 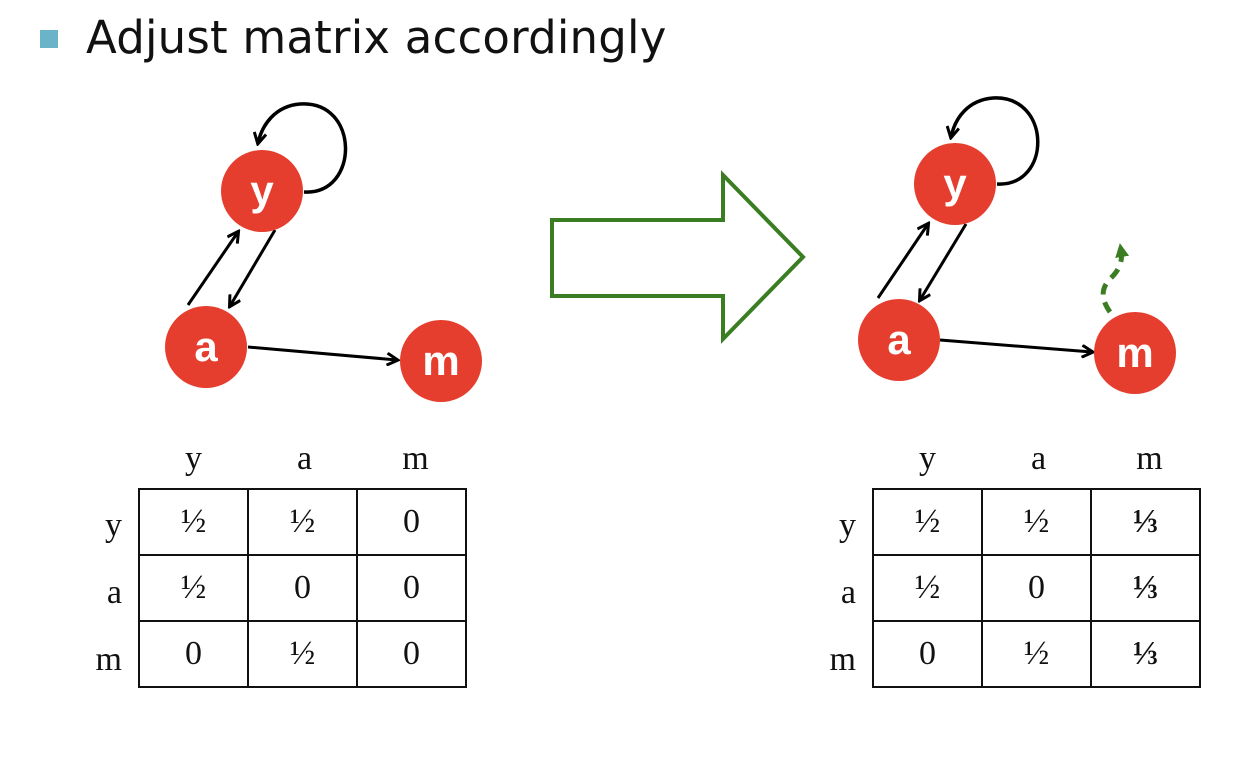 What do you see at coordinates (1017, 245) in the screenshot?
I see `right-graph: y a m` at bounding box center [1017, 245].